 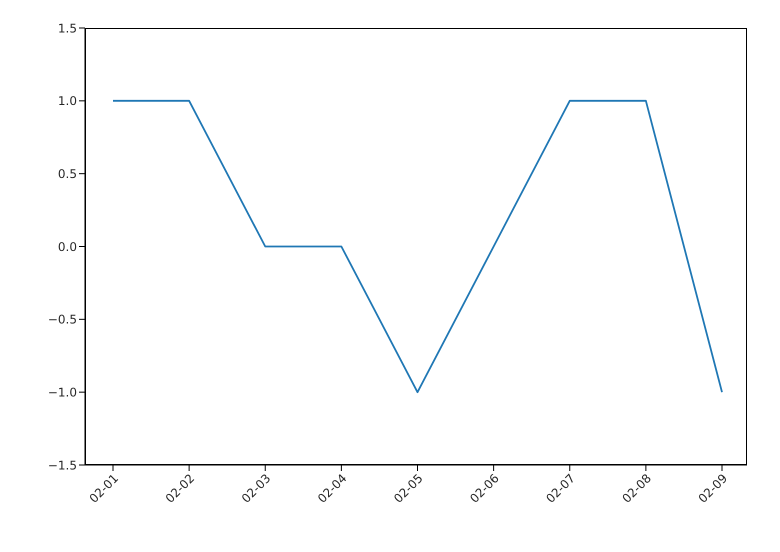 What do you see at coordinates (62, 465) in the screenshot?
I see `y-tick-label: −1.5` at bounding box center [62, 465].